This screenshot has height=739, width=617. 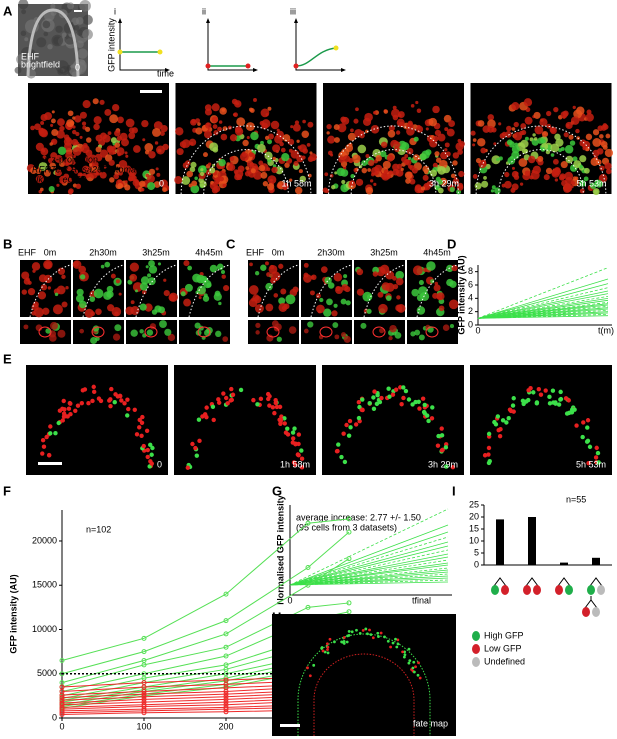 I want to click on legend-text: High GFP, so click(x=504, y=635).